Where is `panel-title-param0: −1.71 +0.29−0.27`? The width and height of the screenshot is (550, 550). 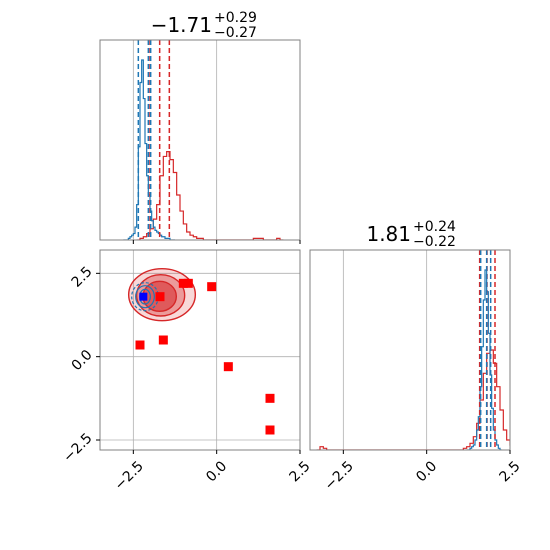 panel-title-param0: −1.71 +0.29−0.27 is located at coordinates (204, 25).